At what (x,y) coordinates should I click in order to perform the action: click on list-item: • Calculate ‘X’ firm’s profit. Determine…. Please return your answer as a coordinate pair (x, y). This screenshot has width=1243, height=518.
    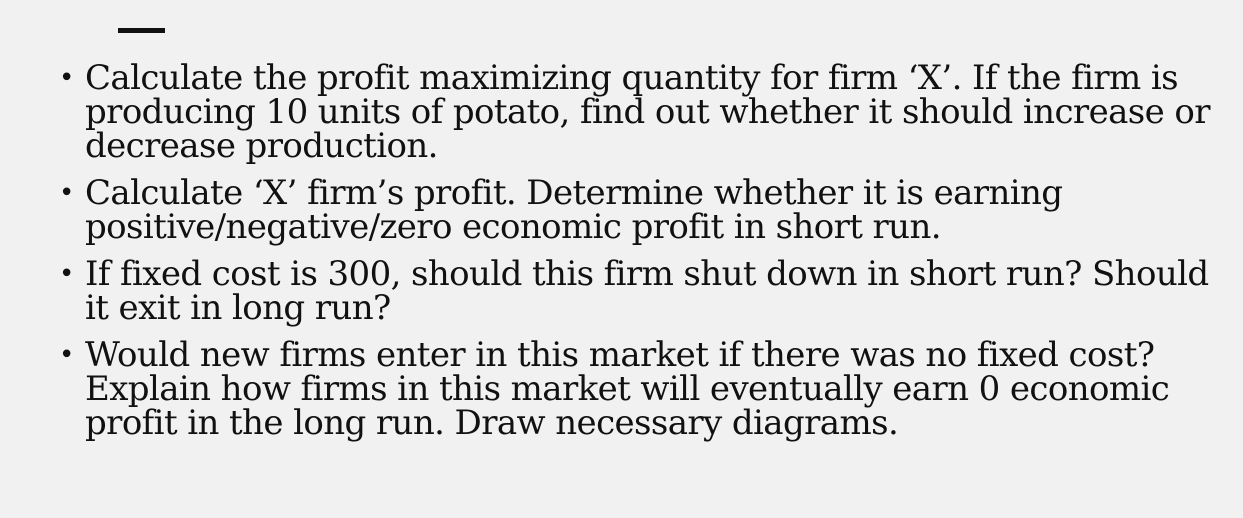
    Looking at the image, I should click on (638, 210).